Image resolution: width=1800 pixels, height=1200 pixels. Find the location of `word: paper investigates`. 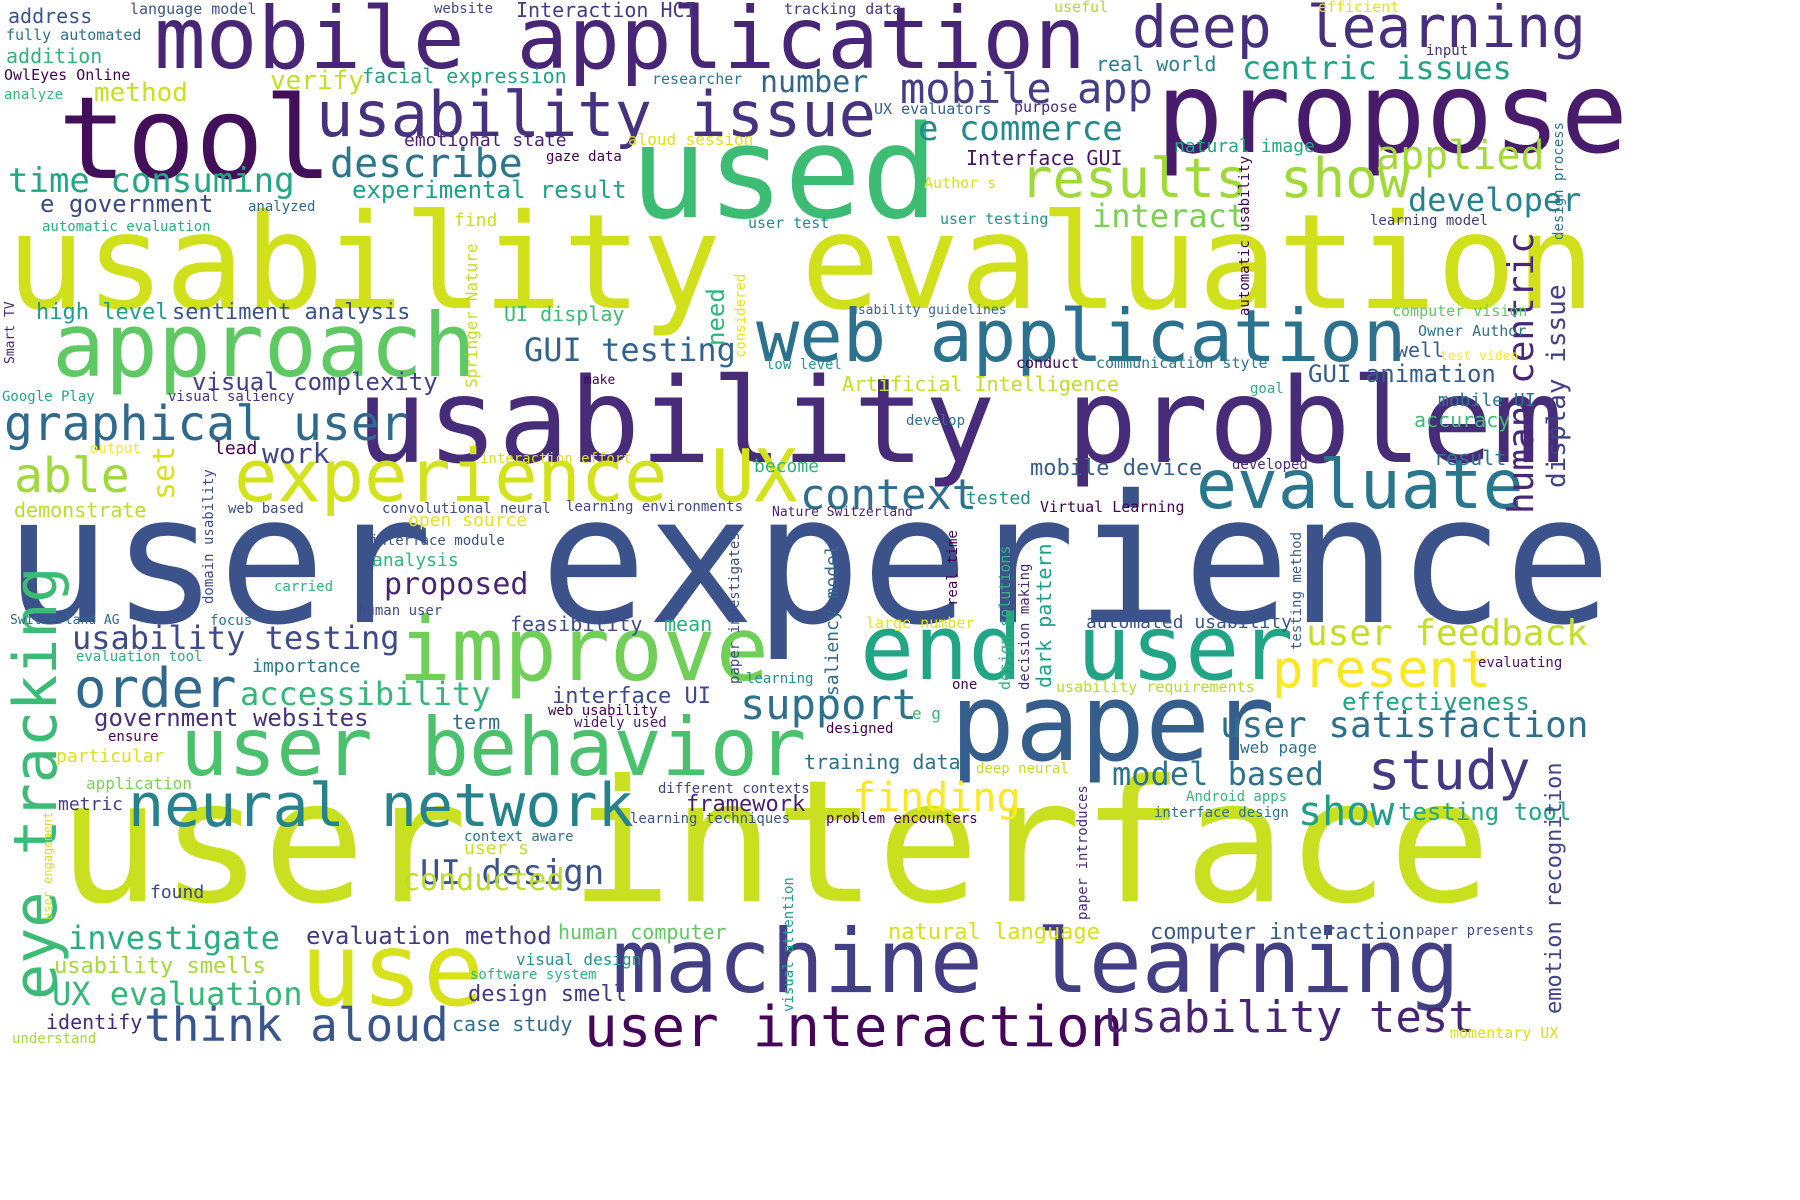

word: paper investigates is located at coordinates (735, 608).